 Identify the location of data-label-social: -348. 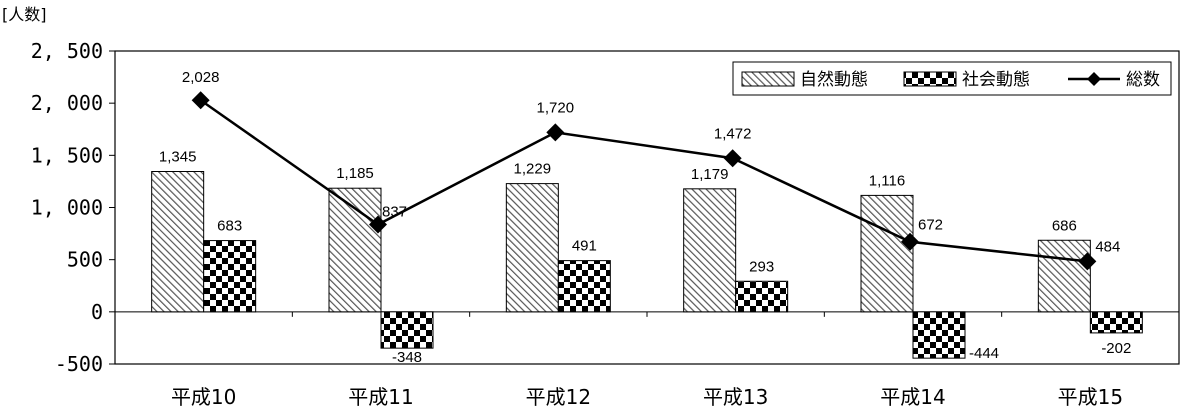
(407, 357).